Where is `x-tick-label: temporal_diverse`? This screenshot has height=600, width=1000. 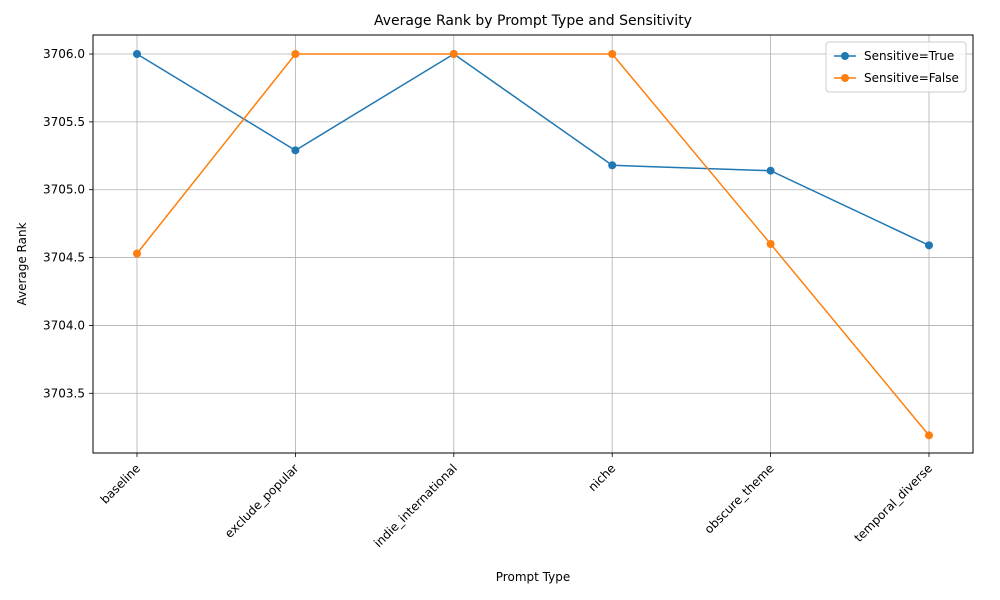 x-tick-label: temporal_diverse is located at coordinates (893, 503).